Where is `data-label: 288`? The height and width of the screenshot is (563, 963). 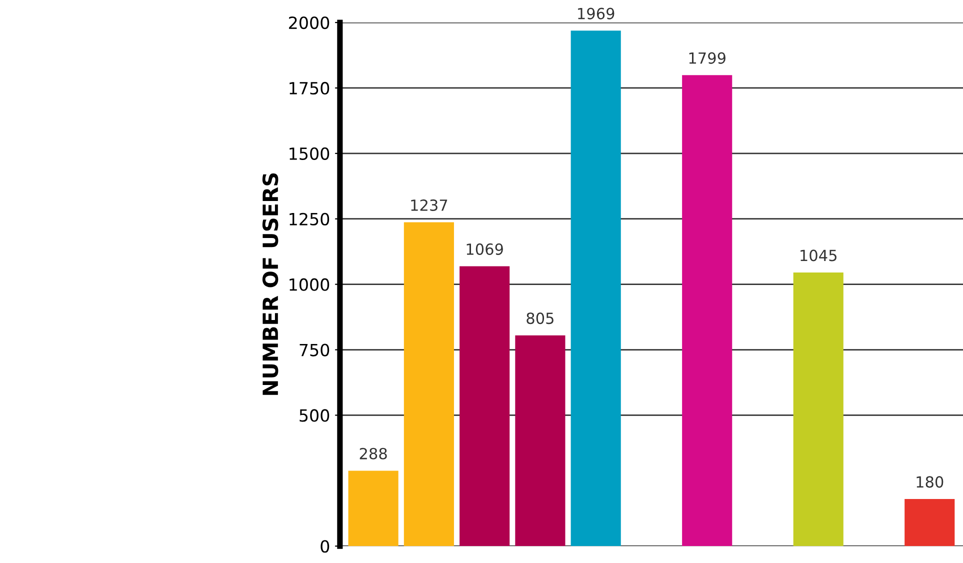 data-label: 288 is located at coordinates (373, 454).